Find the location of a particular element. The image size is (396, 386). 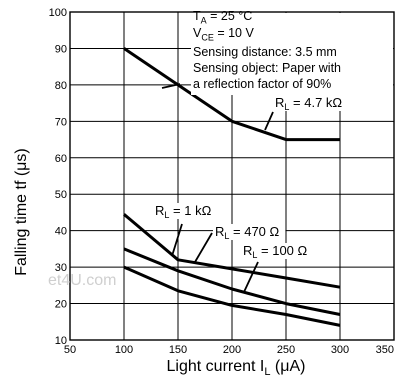

series-line-rl-1k is located at coordinates (232, 251).